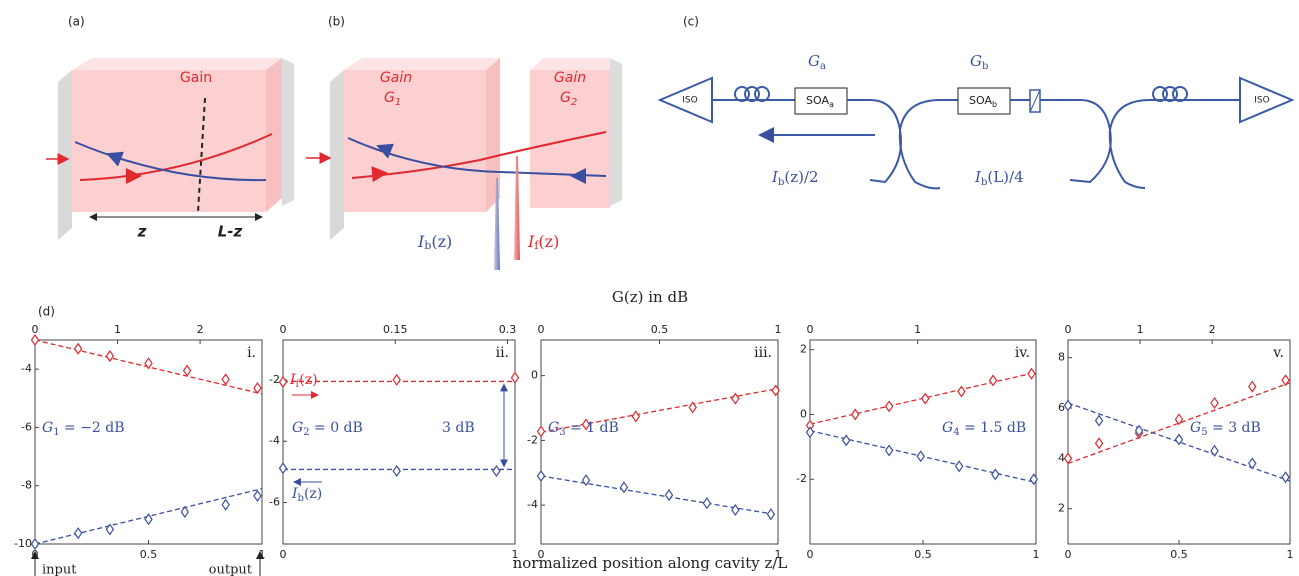 The height and width of the screenshot is (576, 1299). What do you see at coordinates (1022, 353) in the screenshot?
I see `panel-numeral: iv.` at bounding box center [1022, 353].